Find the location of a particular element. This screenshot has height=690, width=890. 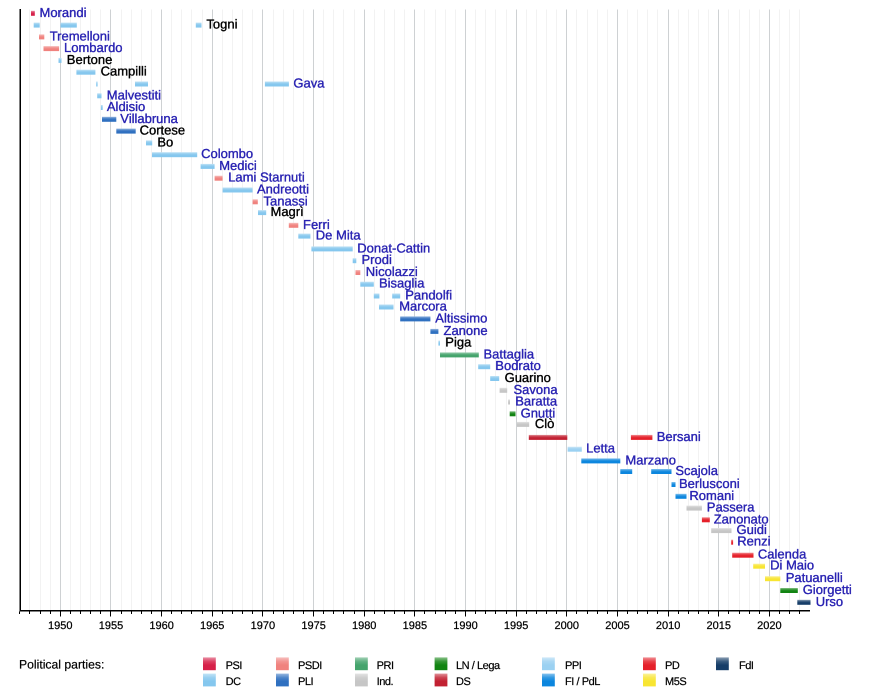

svg-text: Bersani is located at coordinates (679, 436).